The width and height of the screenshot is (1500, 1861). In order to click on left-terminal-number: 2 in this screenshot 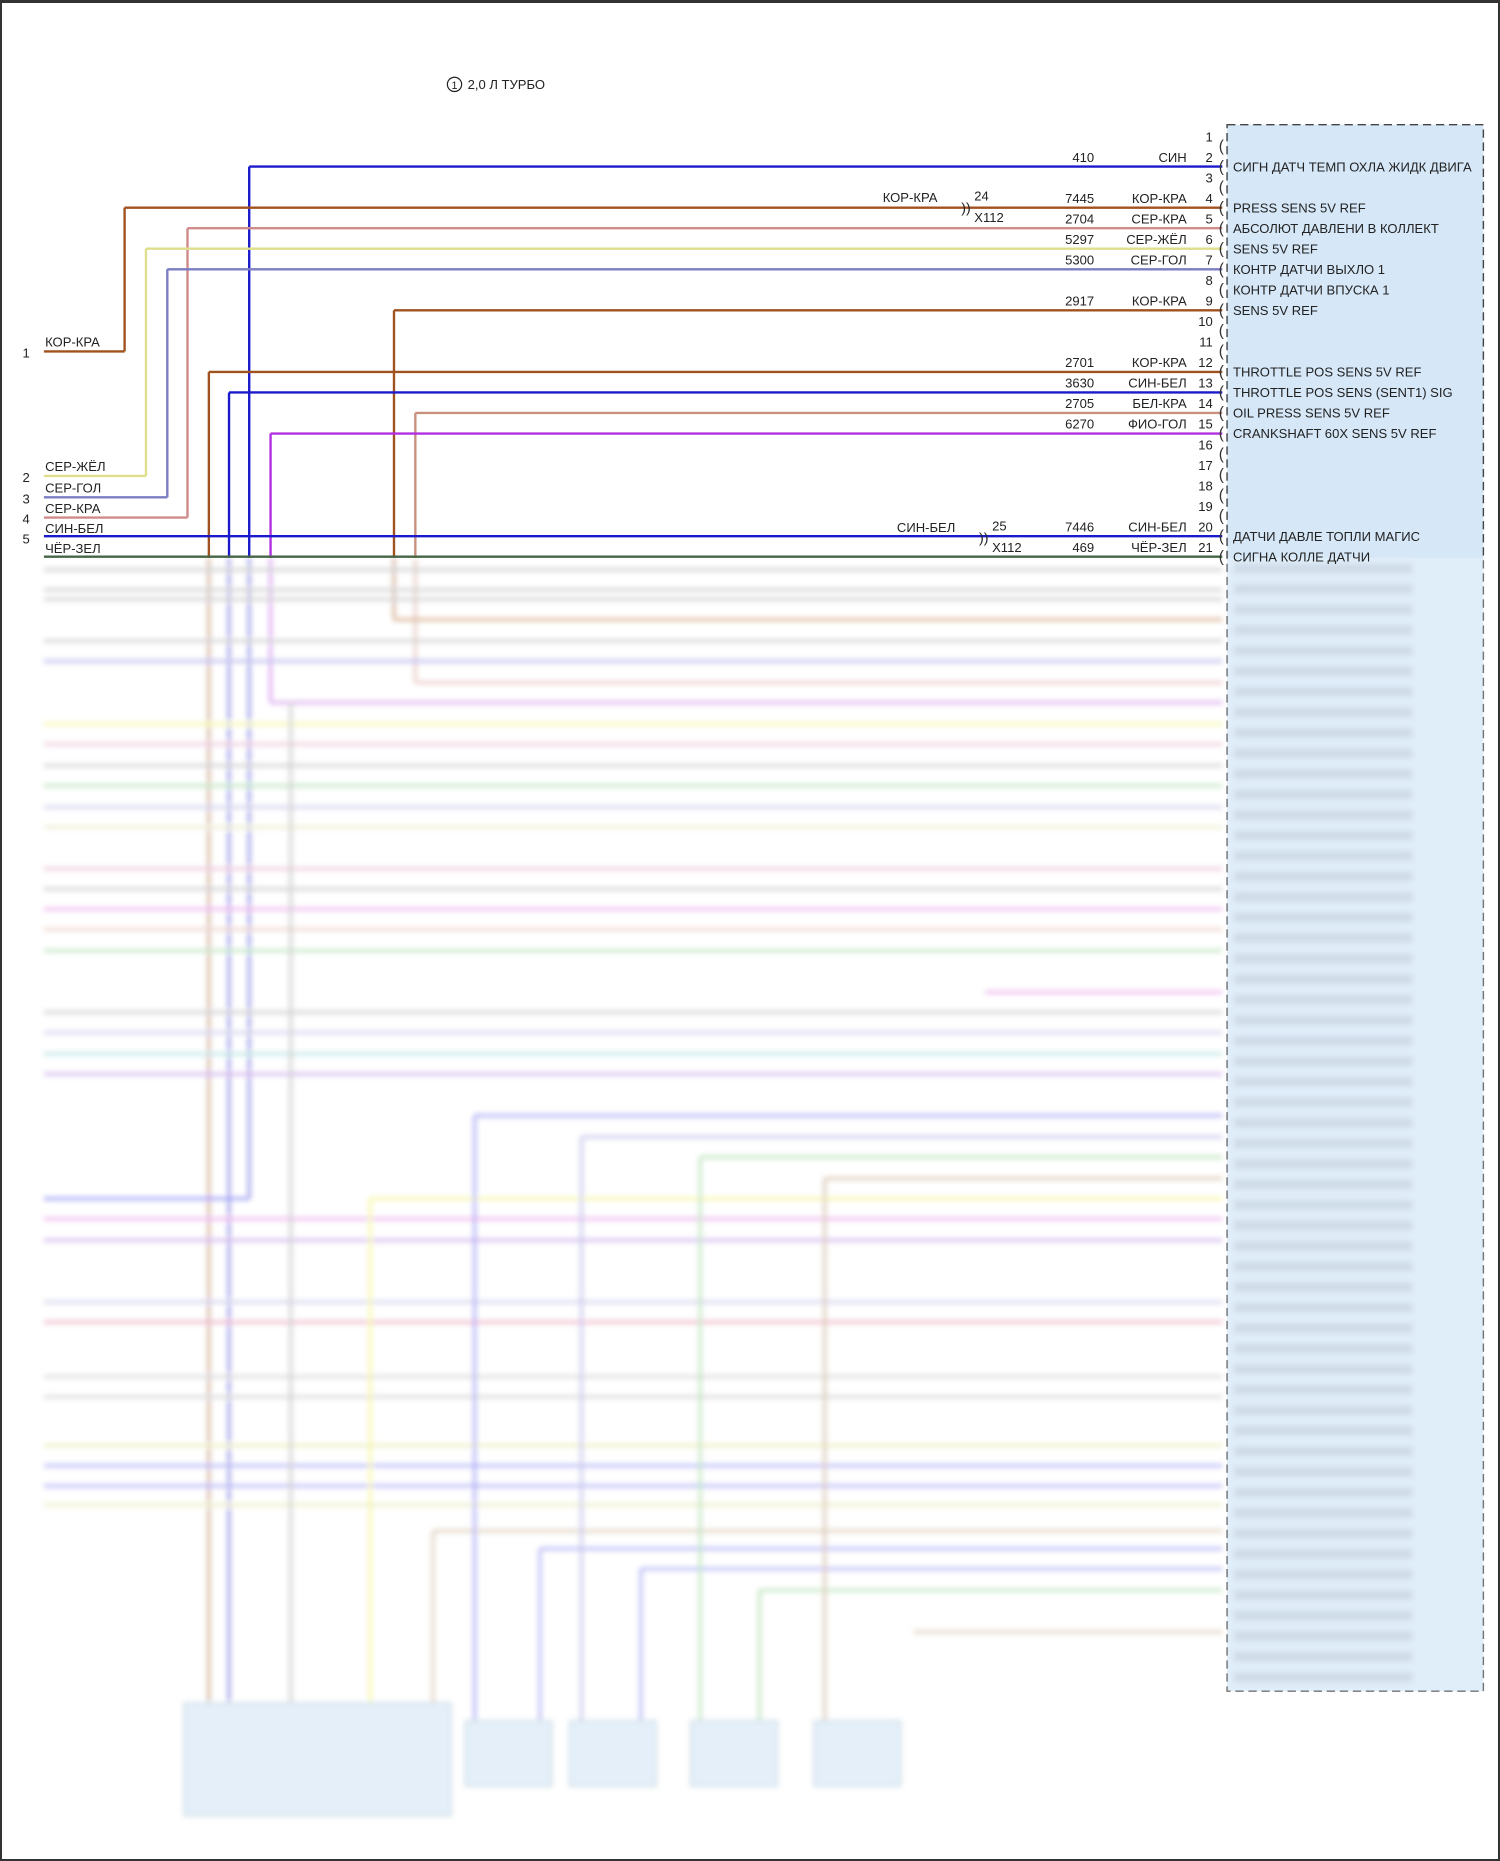, I will do `click(26, 477)`.